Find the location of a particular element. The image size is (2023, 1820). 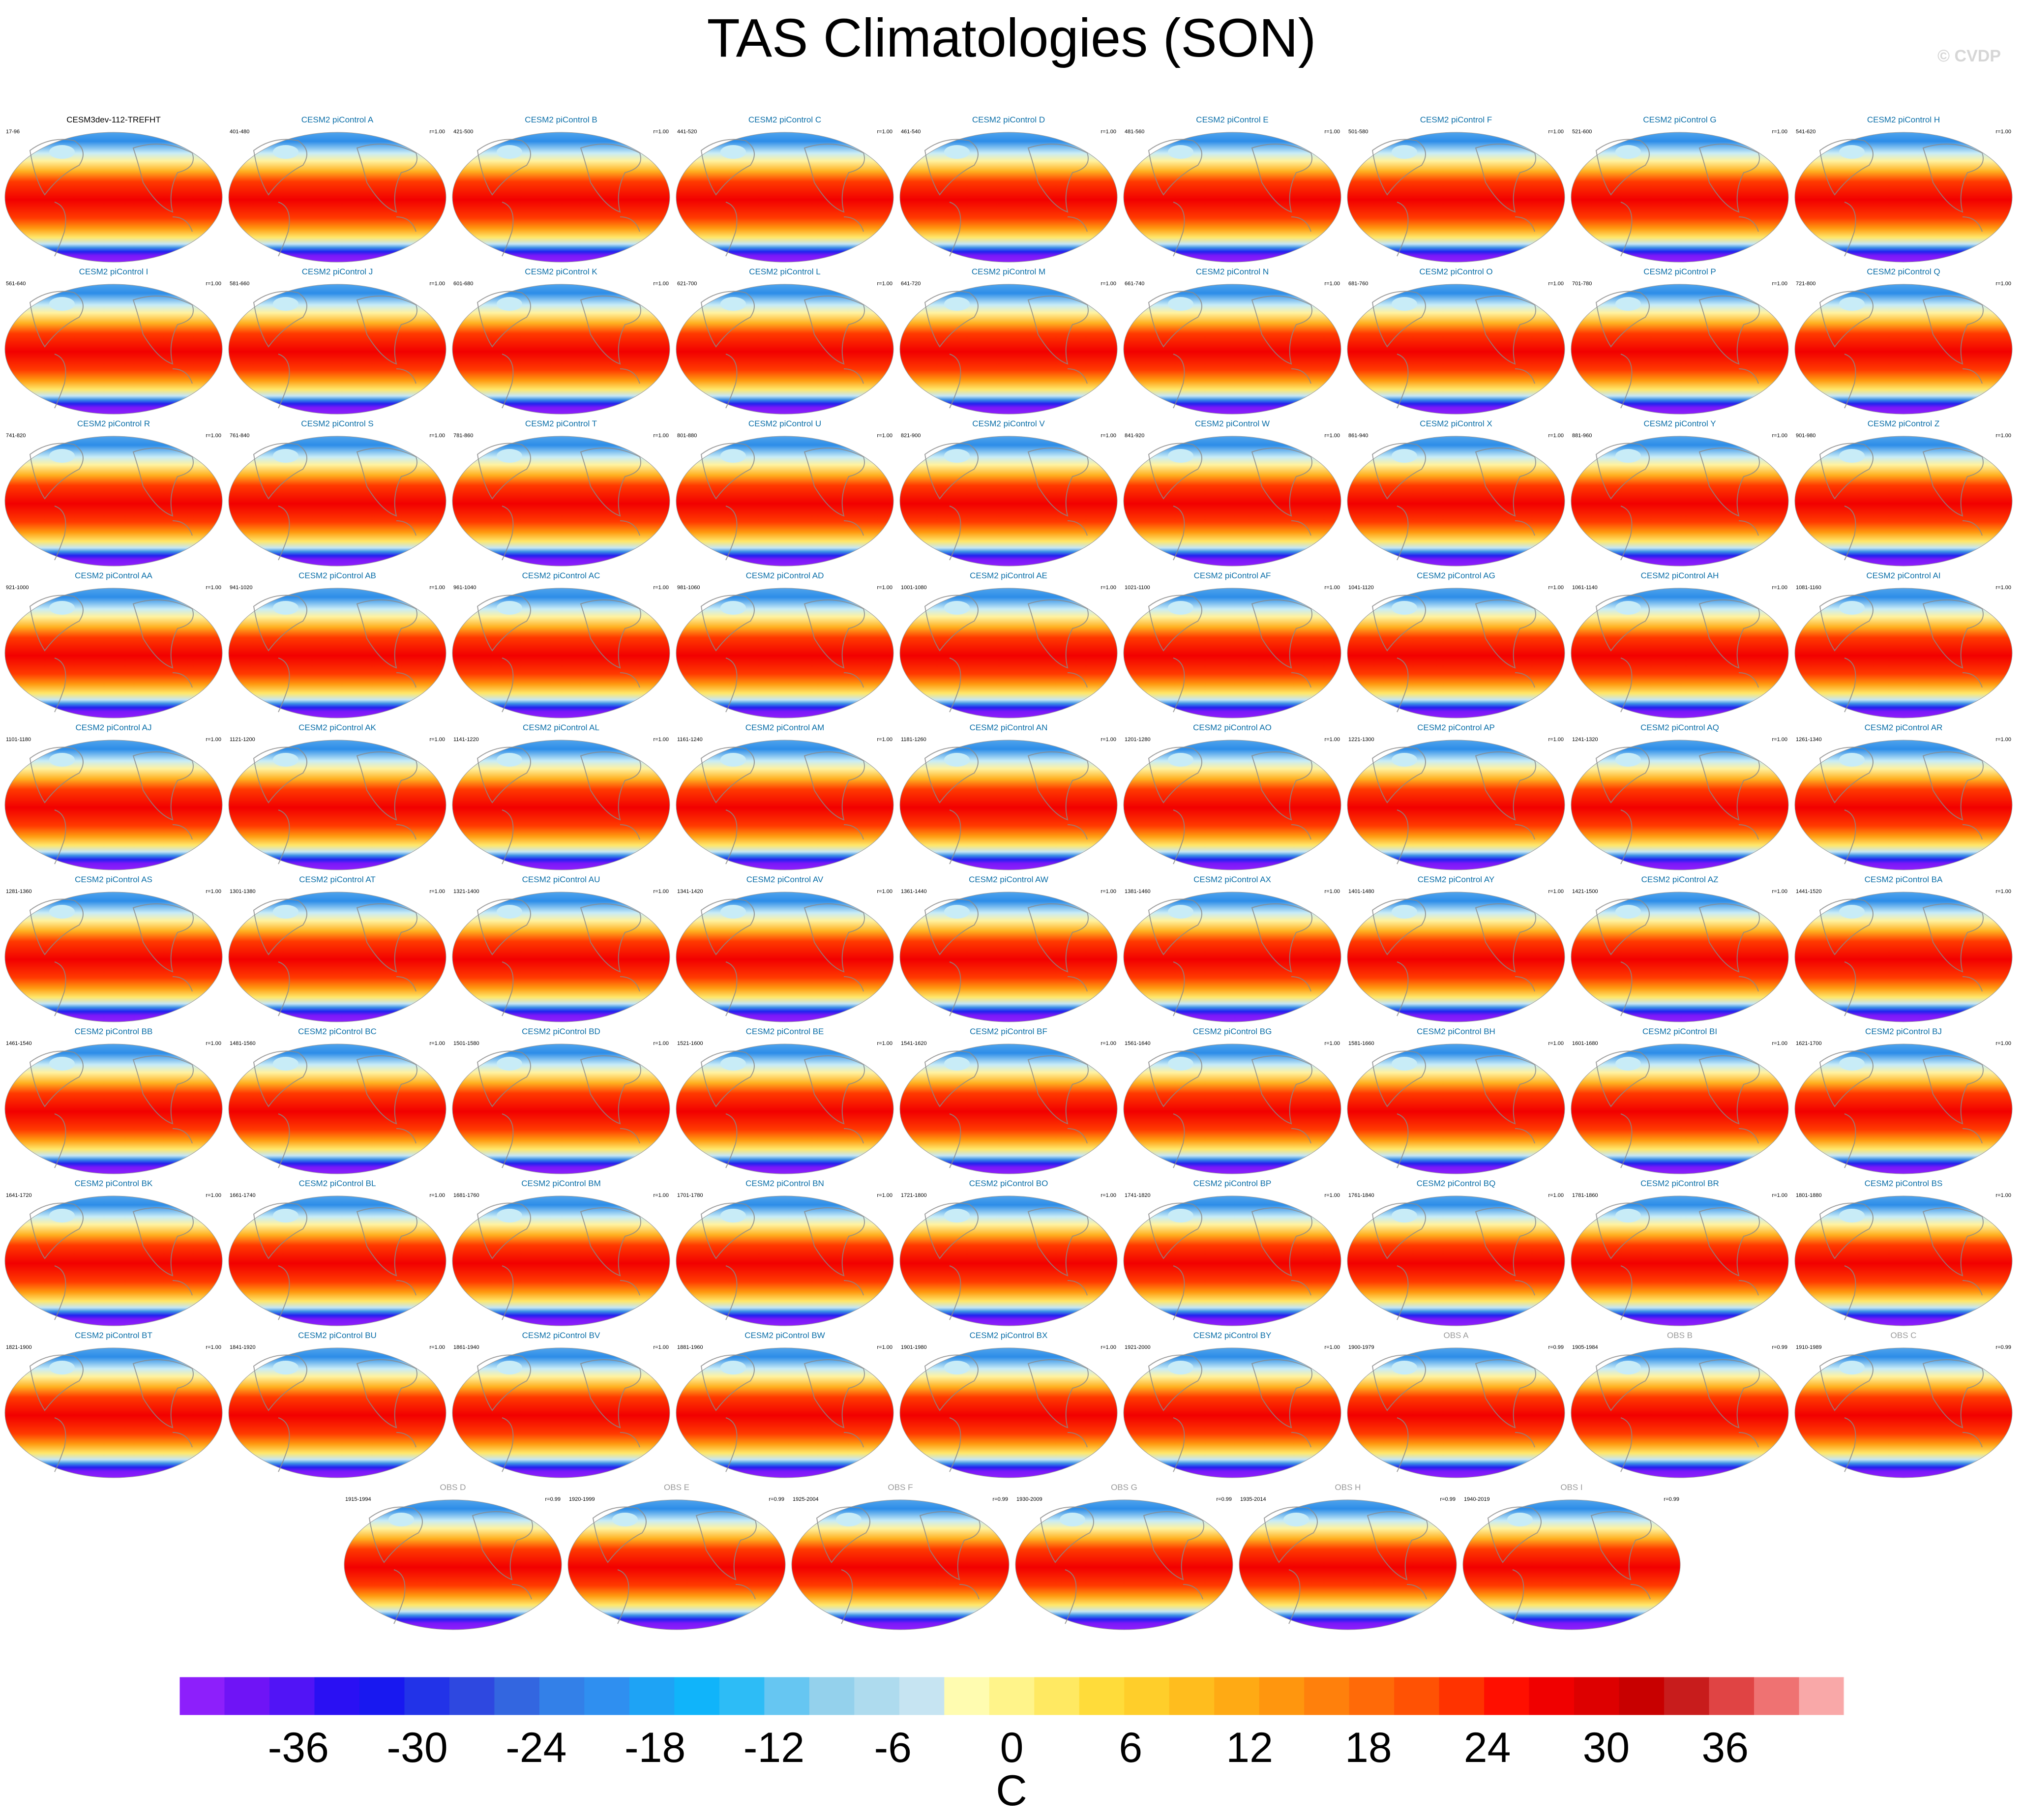

map-panel: CESM2 piControl AT 1301-1380 r=1.00 is located at coordinates (337, 948).